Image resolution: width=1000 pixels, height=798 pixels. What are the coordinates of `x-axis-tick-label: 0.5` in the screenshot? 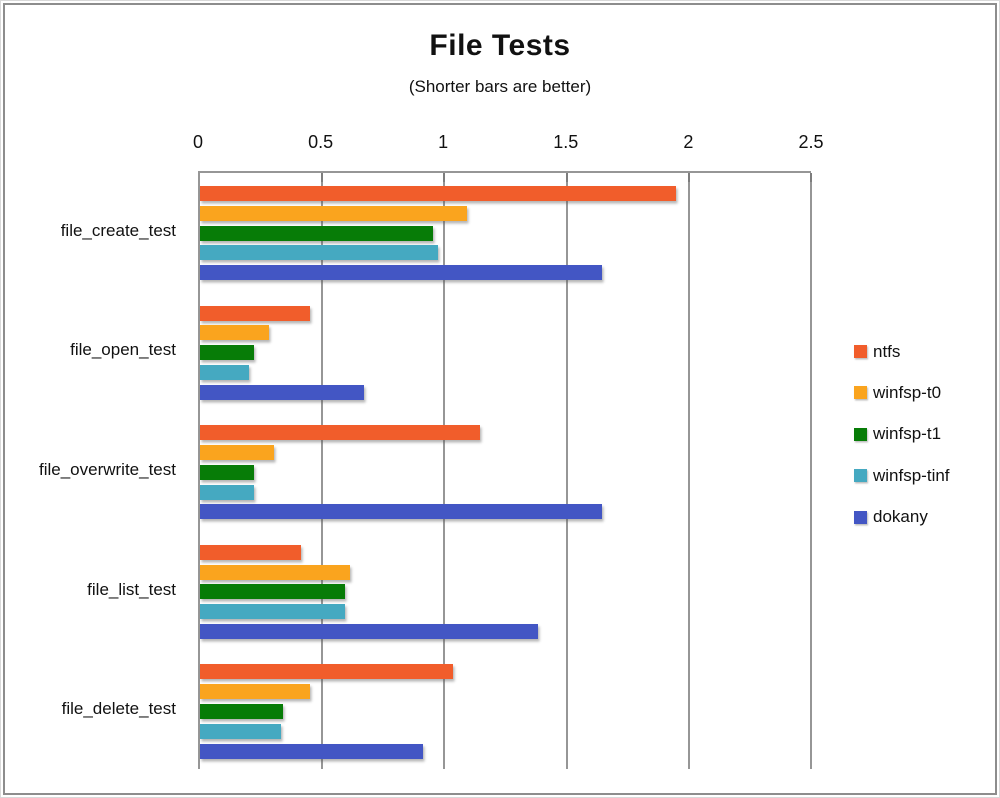 It's located at (321, 142).